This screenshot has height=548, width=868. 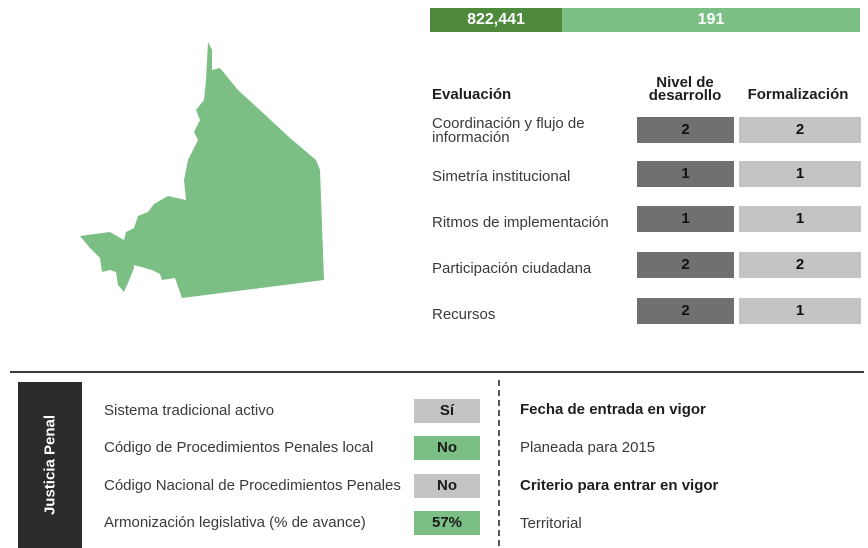 I want to click on eval-row-label: Participación ciudadana, so click(x=512, y=268).